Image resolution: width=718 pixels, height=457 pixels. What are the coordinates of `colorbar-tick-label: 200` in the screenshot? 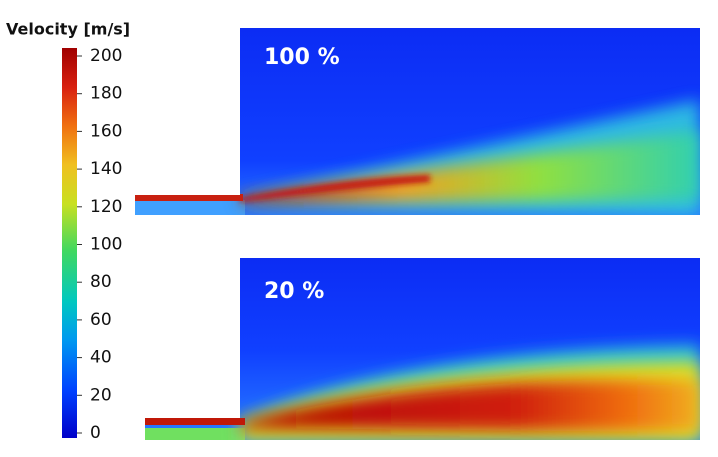 It's located at (106, 56).